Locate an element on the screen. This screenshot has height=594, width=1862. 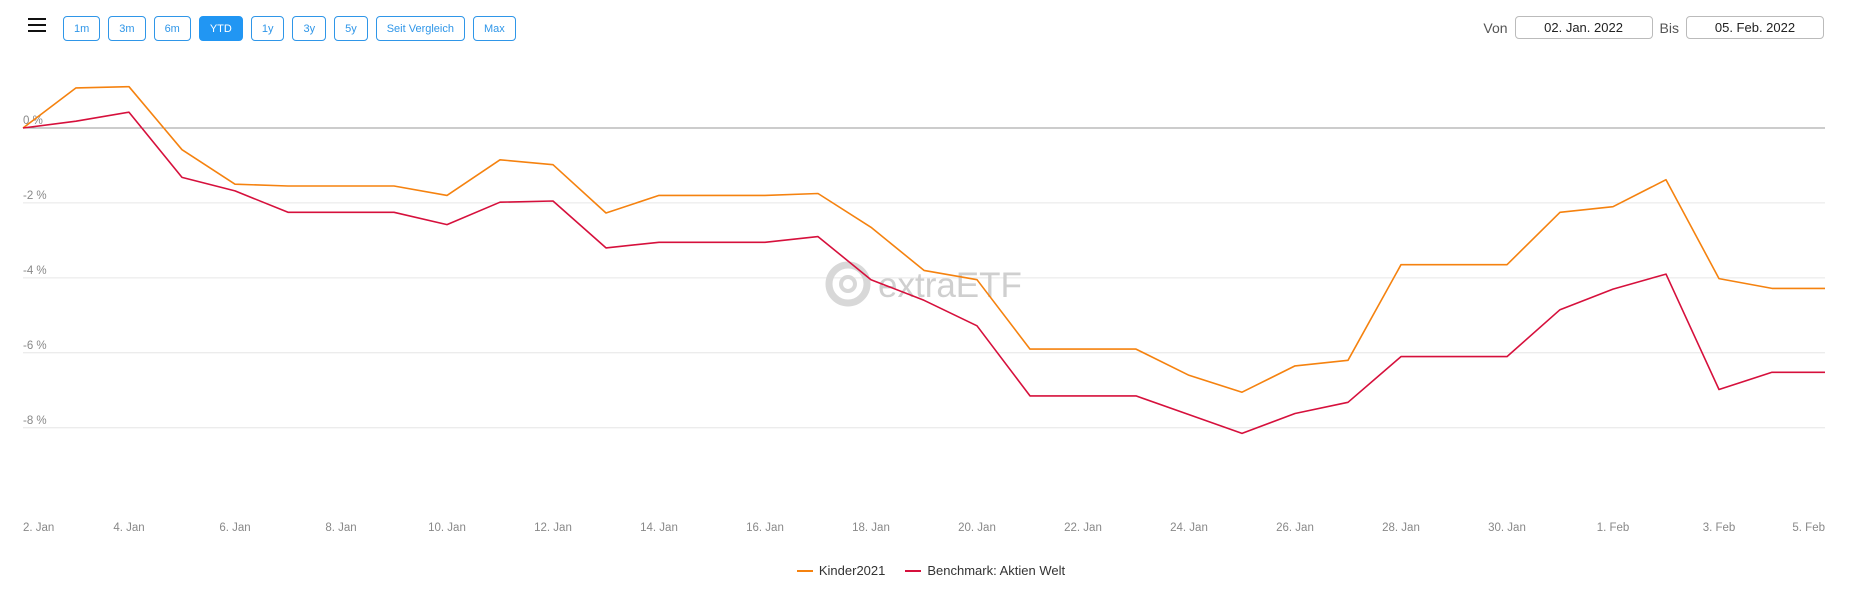
legend-item-benchmark: Benchmark: Aktien Welt is located at coordinates (985, 570).